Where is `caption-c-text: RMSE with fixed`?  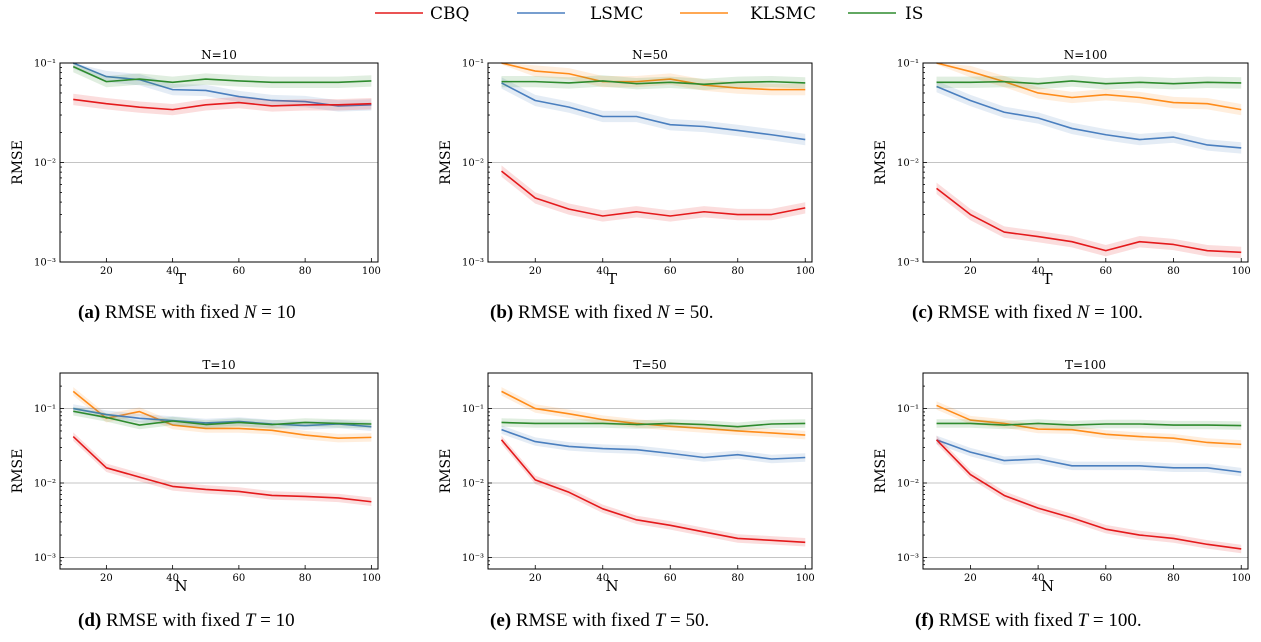
caption-c-text: RMSE with fixed is located at coordinates (1004, 312).